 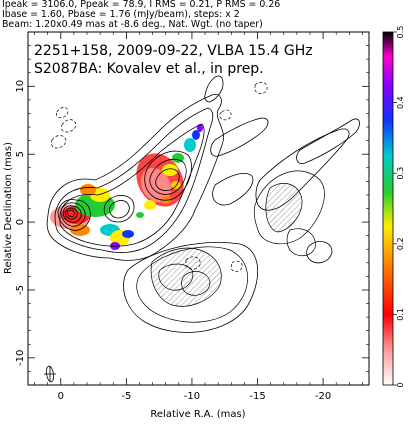 I want to click on y-tick-label: 0, so click(x=20, y=222).